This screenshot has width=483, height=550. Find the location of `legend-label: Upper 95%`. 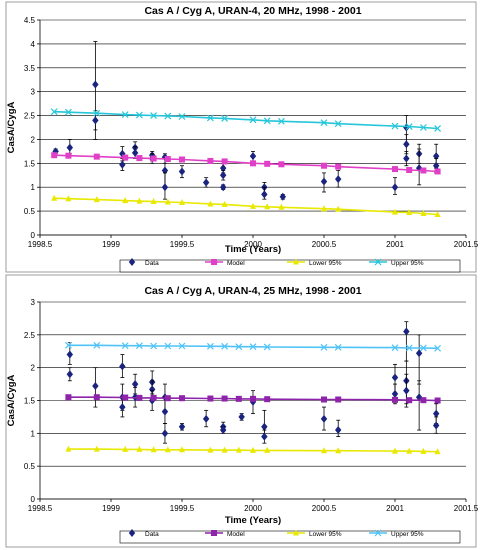

legend-label: Upper 95% is located at coordinates (407, 534).